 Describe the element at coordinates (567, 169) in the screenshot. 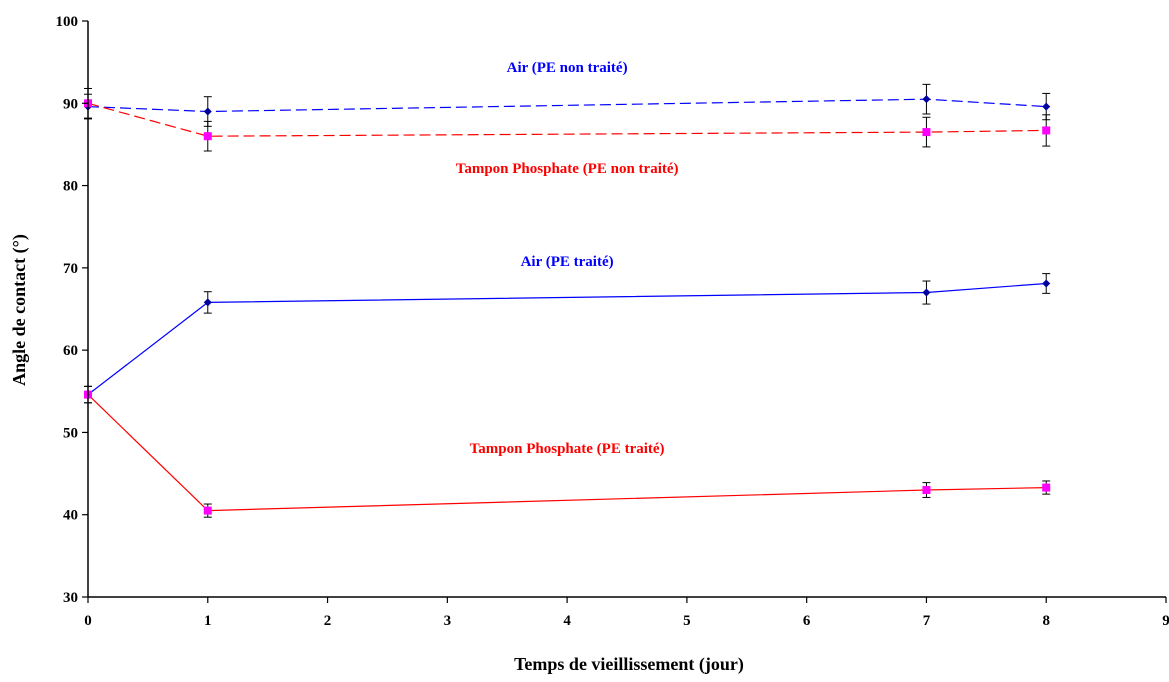

I see `series-annotation: Tampon Phosphate (PE non traité)` at that location.